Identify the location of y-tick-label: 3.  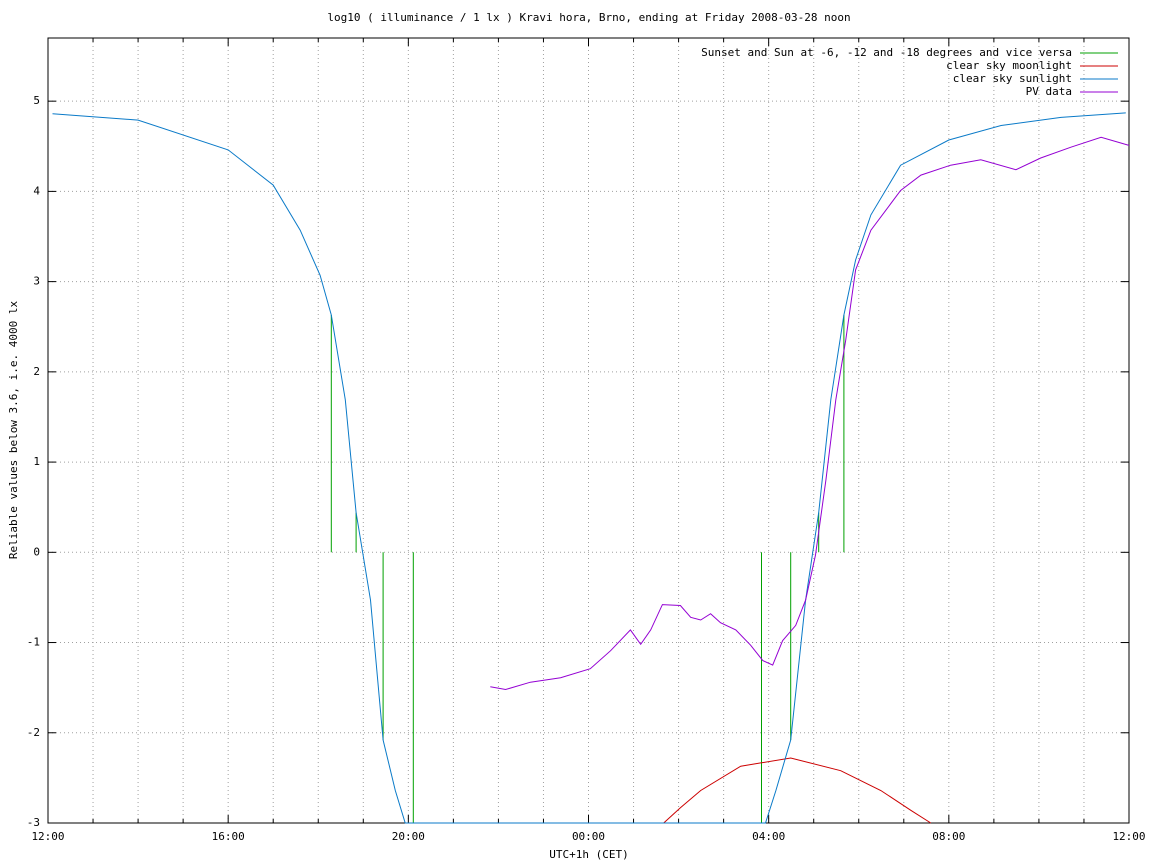
(36, 281).